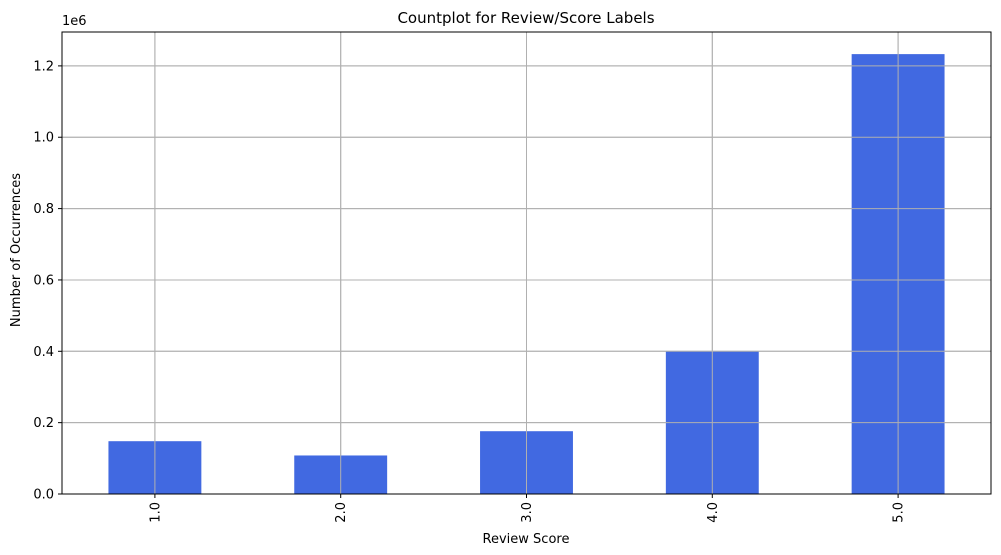 Image resolution: width=1001 pixels, height=555 pixels. I want to click on x-axis-title: Review Score, so click(526, 539).